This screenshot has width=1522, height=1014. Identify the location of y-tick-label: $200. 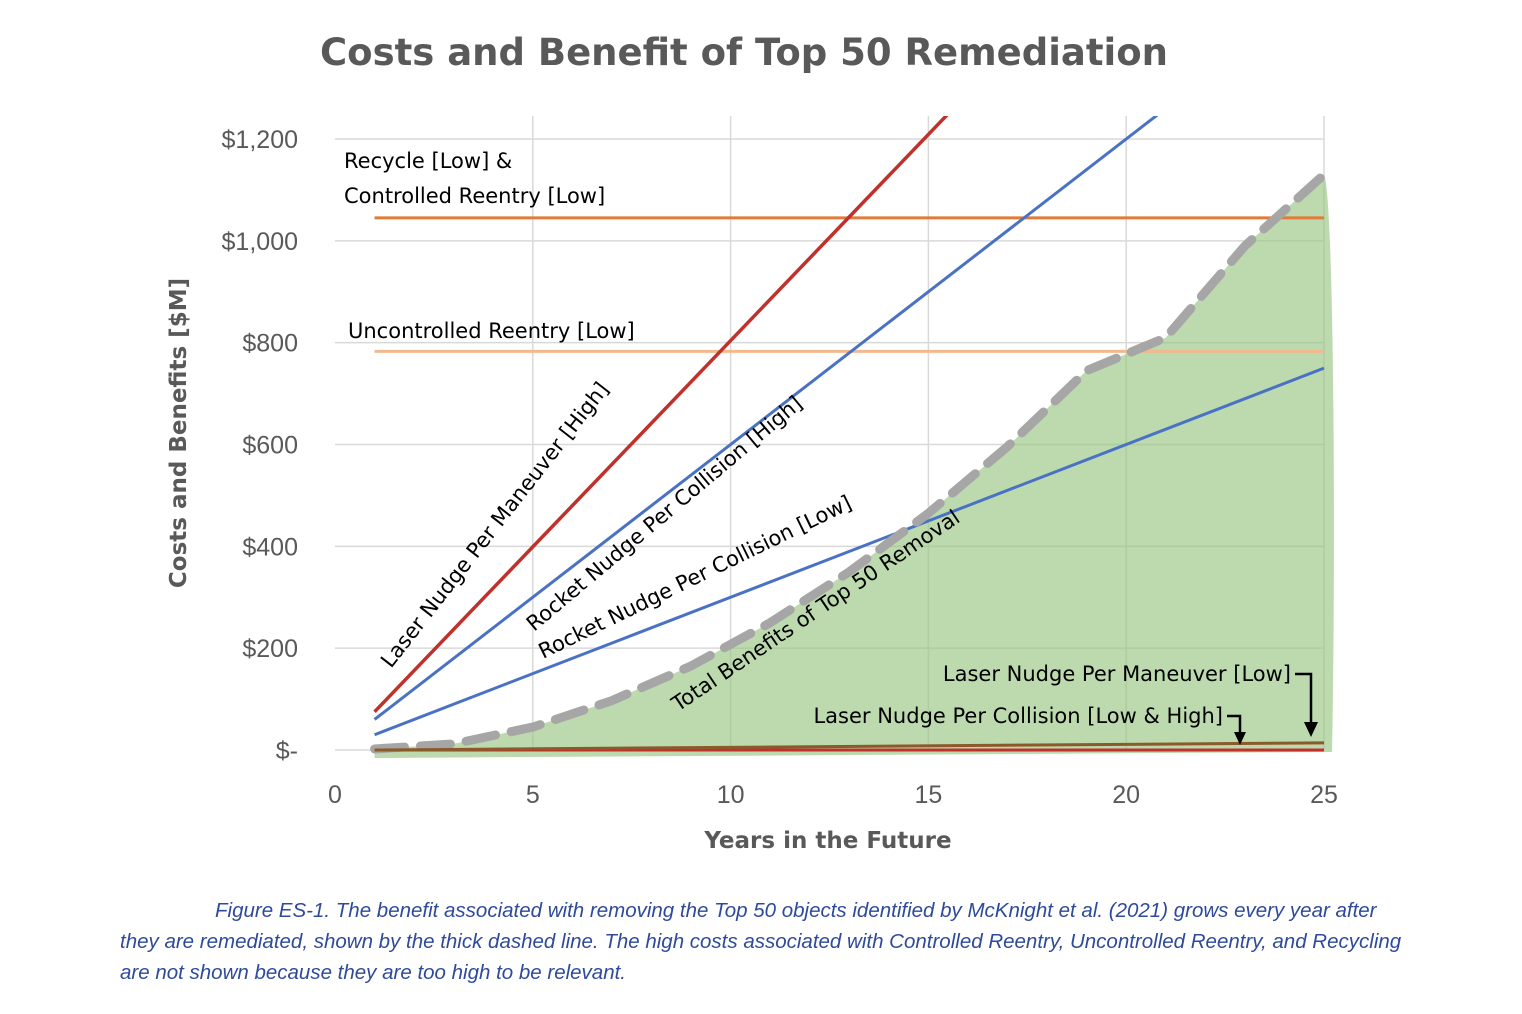
(270, 649).